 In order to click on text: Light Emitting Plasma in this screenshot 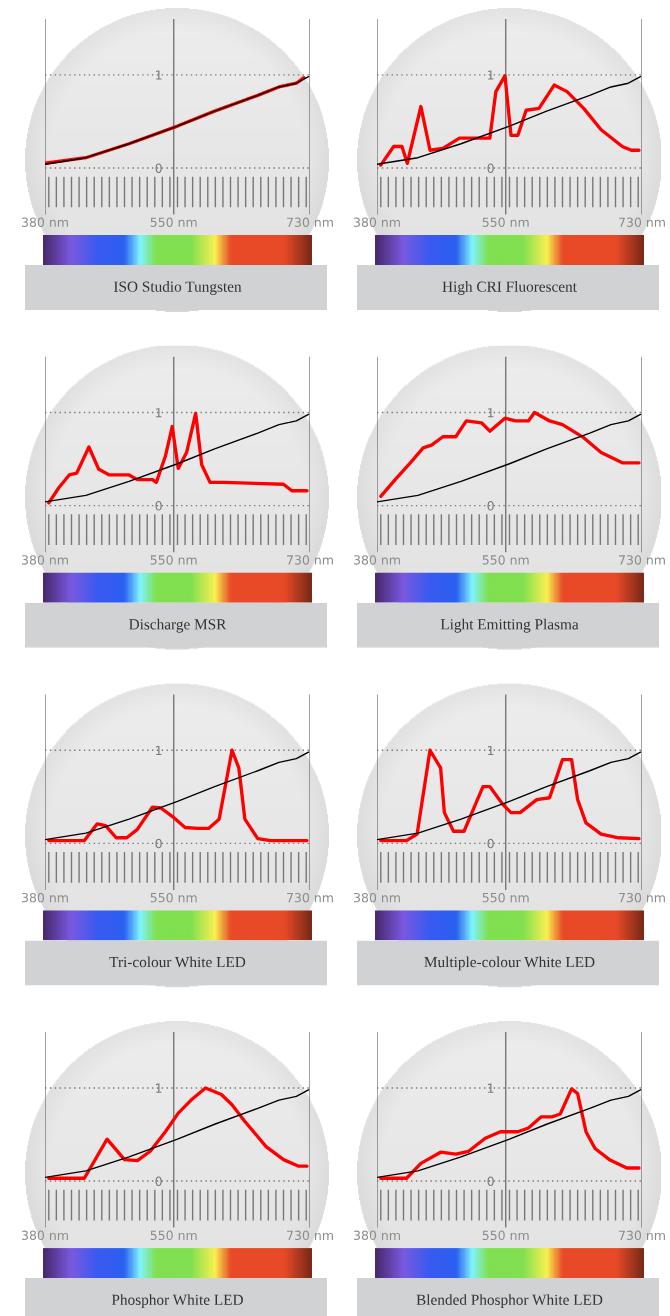, I will do `click(509, 625)`.